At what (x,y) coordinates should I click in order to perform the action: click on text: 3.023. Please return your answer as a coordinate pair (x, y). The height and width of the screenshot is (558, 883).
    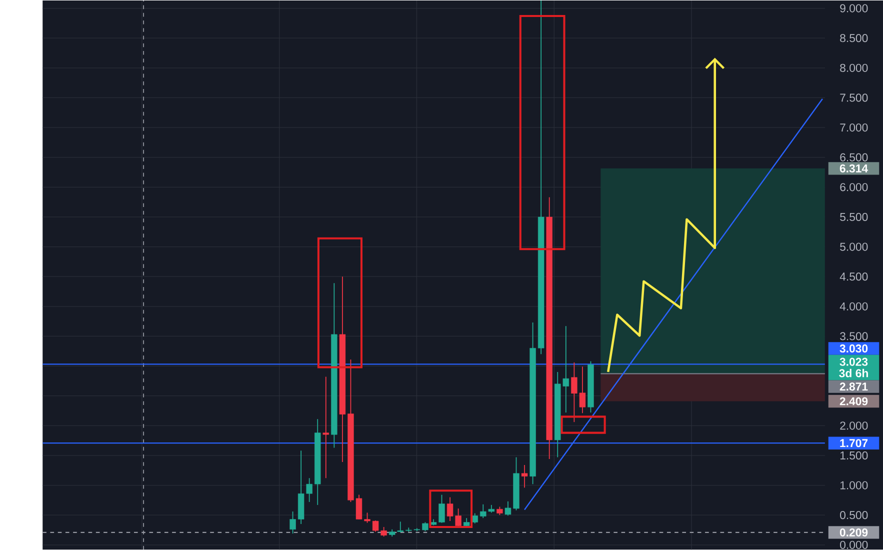
    Looking at the image, I should click on (854, 362).